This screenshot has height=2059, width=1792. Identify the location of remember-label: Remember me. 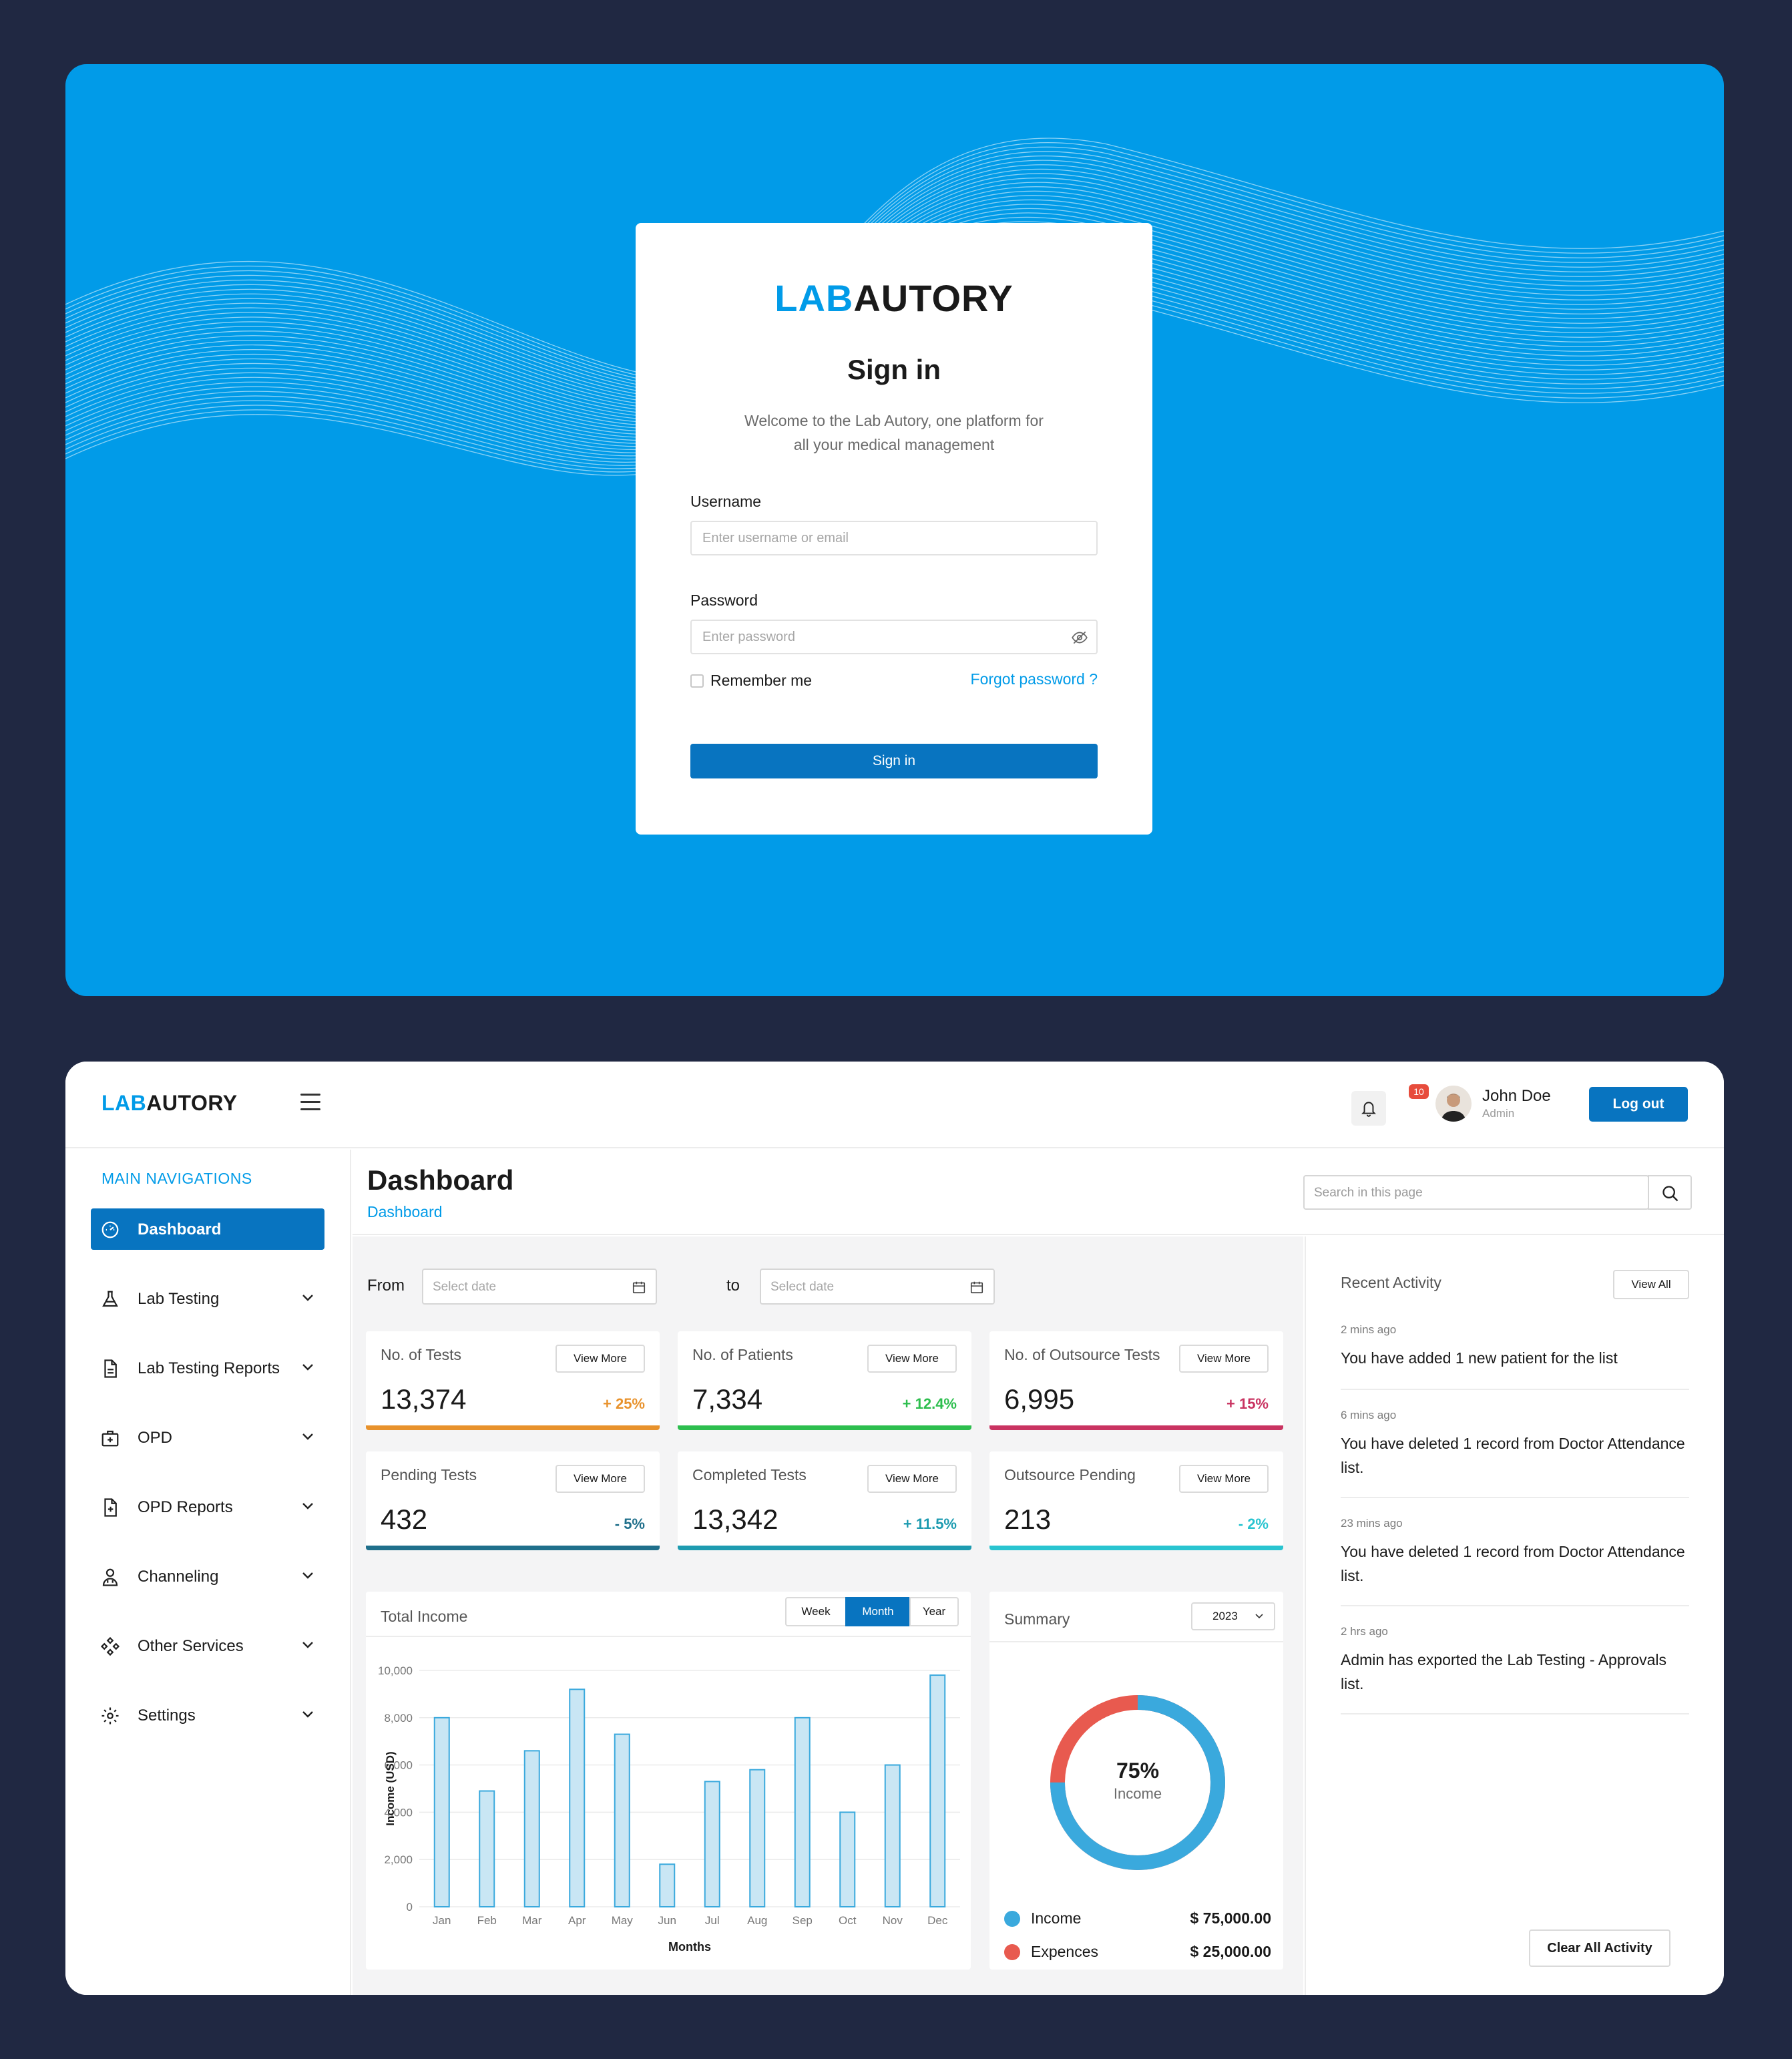
(762, 680).